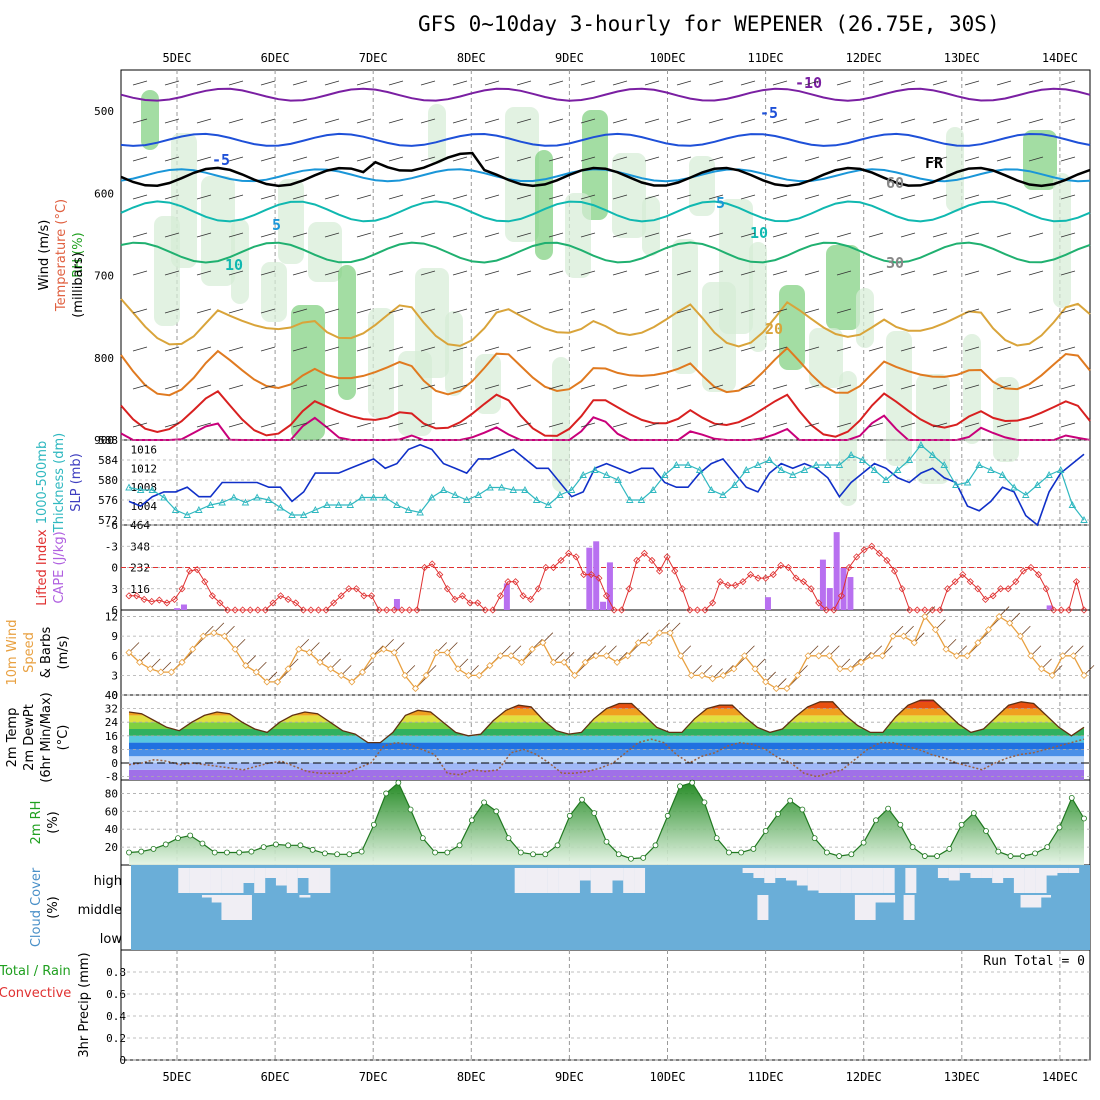 The width and height of the screenshot is (1100, 1100). I want to click on panel-side-label: 1000-500mb, so click(42, 483).